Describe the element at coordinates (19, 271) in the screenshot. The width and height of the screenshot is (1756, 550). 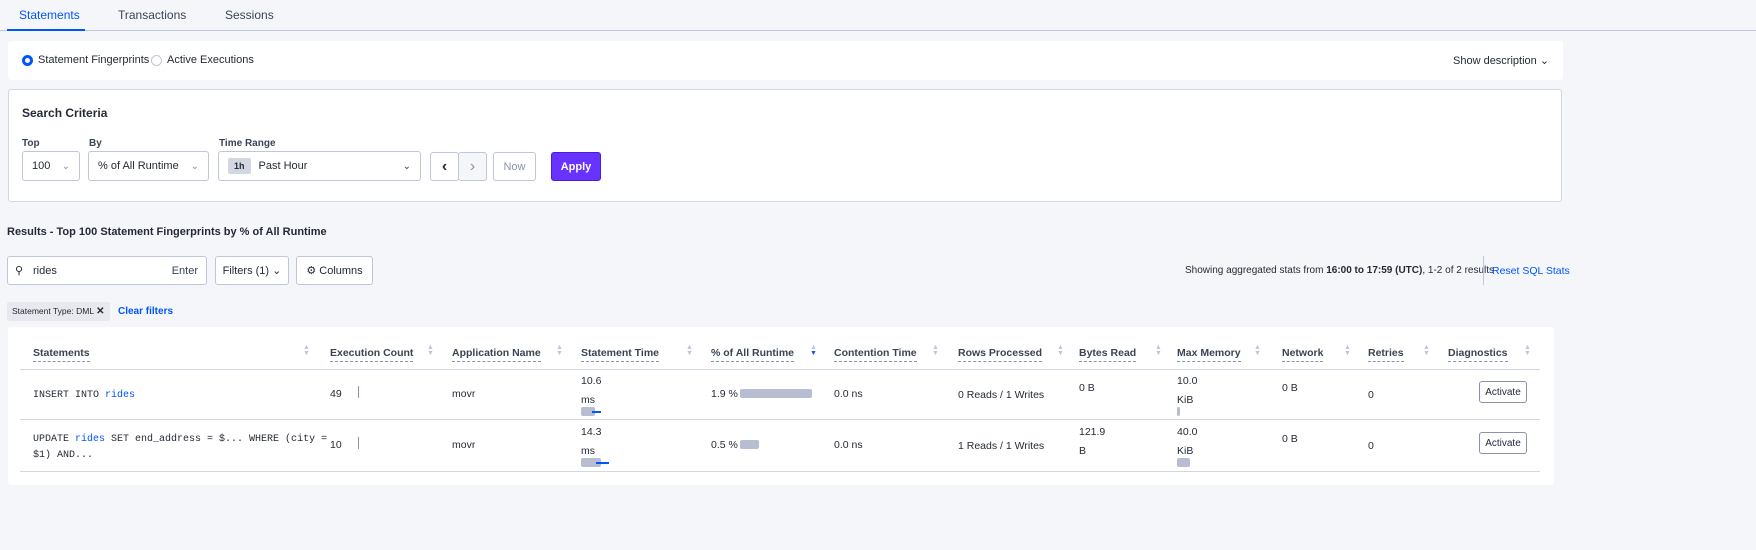
I see `search-icon: ⚲` at that location.